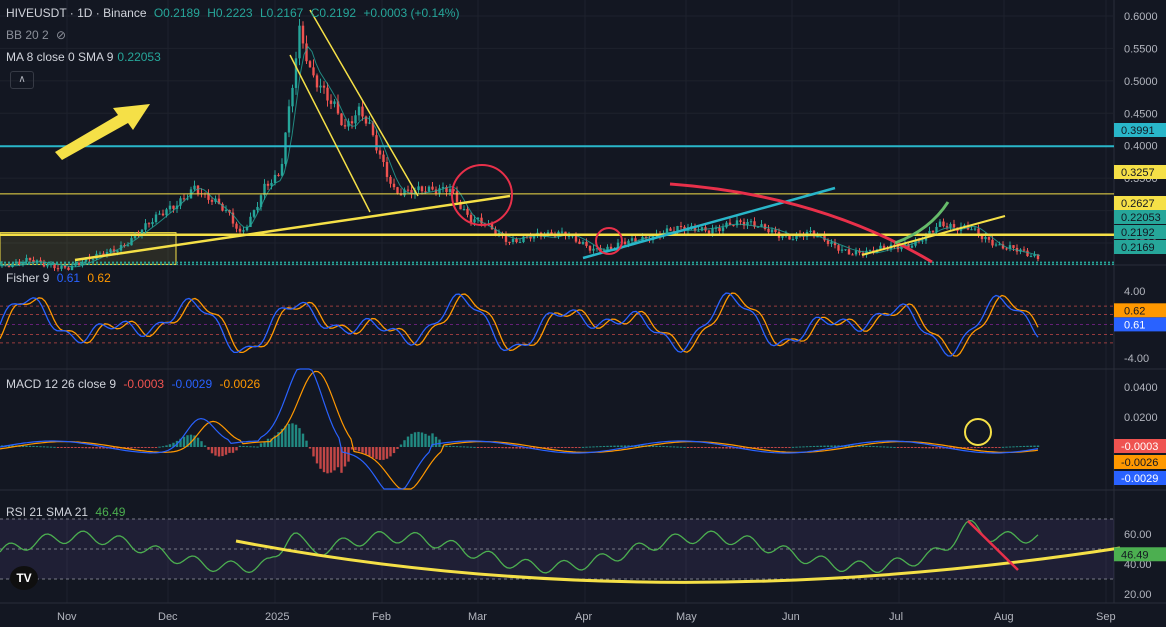  Describe the element at coordinates (1141, 114) in the screenshot. I see `price-tick-3: 0.4500` at that location.